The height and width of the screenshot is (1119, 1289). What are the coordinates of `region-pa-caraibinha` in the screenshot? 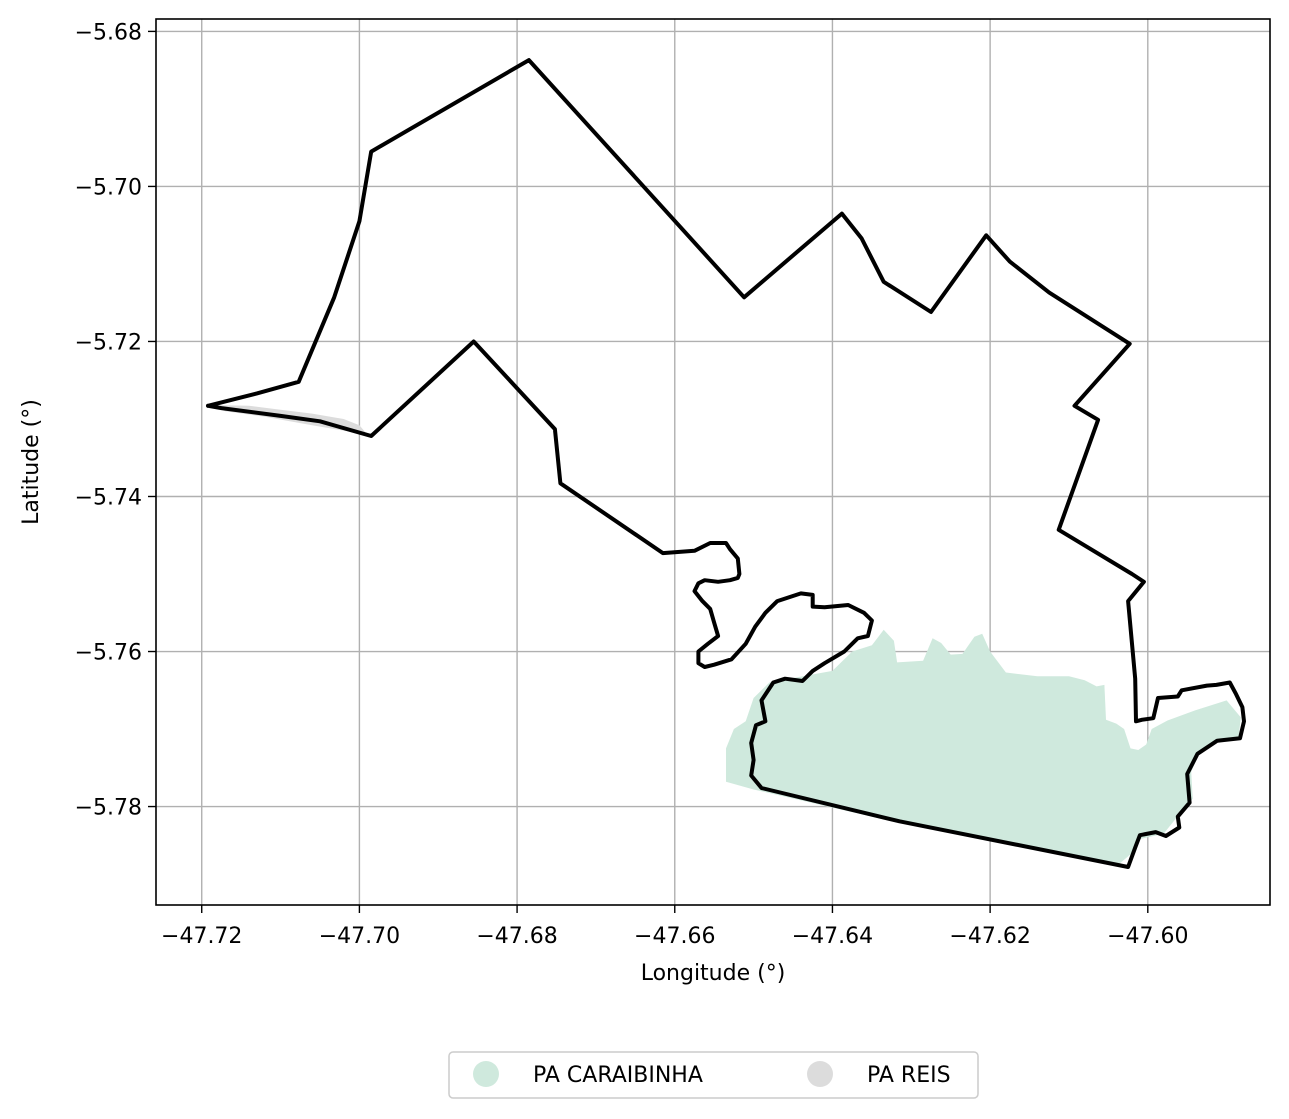 It's located at (983, 748).